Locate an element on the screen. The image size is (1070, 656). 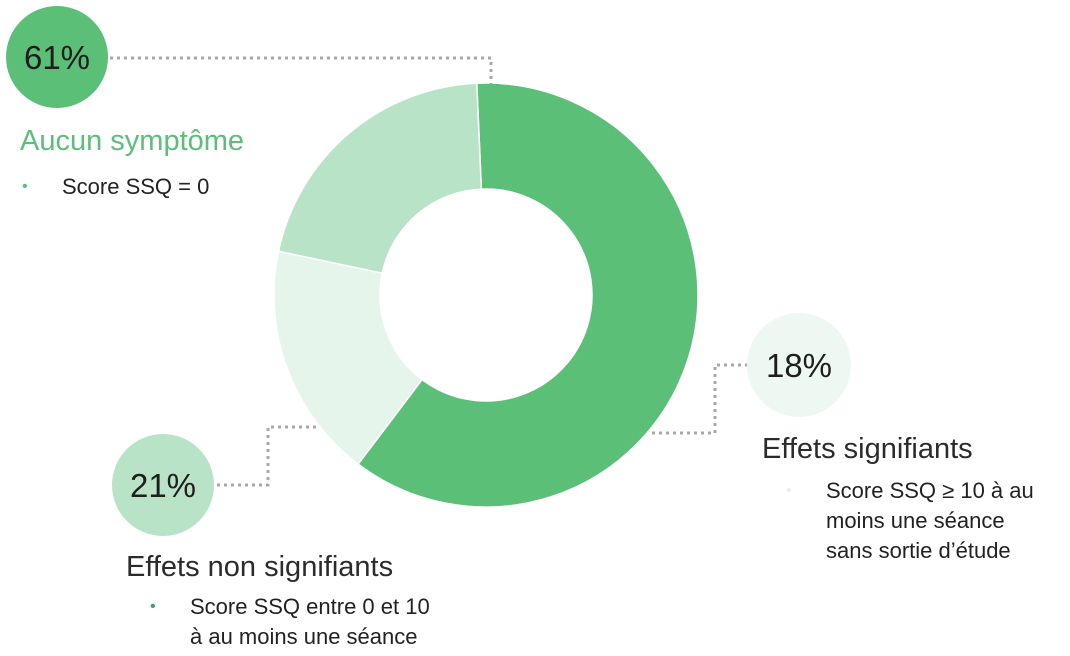
annotation-aucun-symptome: Aucun symptôme • Score SSQ = 0 is located at coordinates (132, 163).